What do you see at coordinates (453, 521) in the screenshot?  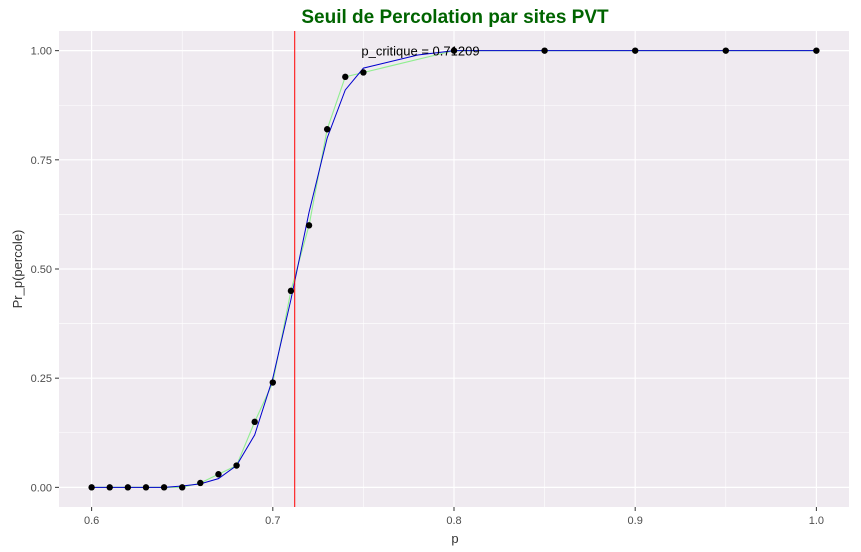 I see `x-tick-label: 0.8` at bounding box center [453, 521].